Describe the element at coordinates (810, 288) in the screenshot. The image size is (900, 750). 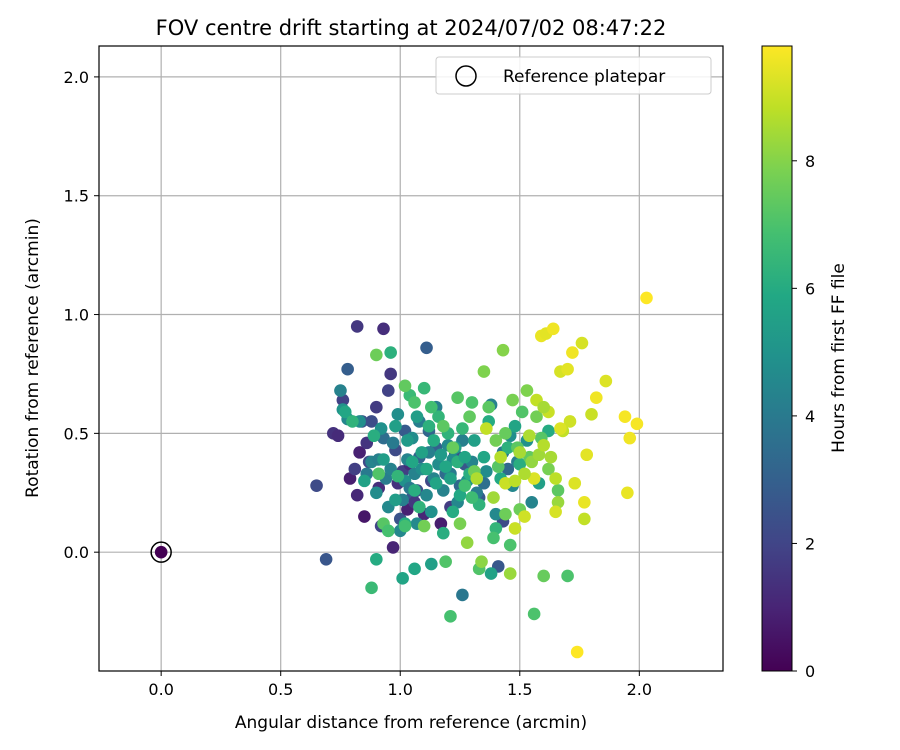
I see `colorbar-tick-label: 6` at that location.